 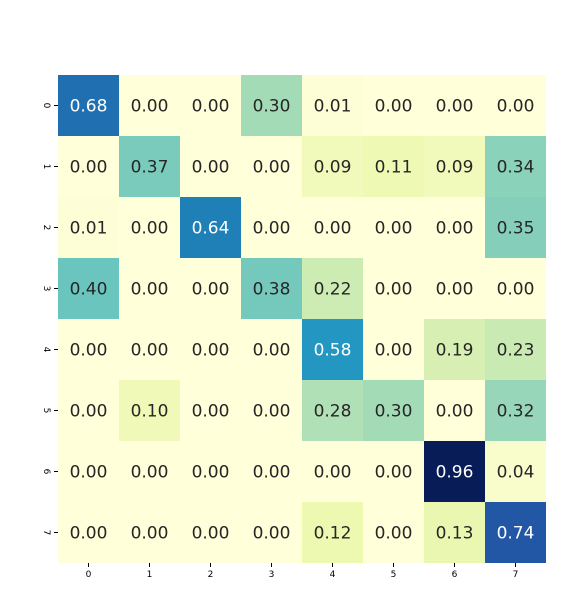 What do you see at coordinates (46, 533) in the screenshot?
I see `y-tick-label: 7` at bounding box center [46, 533].